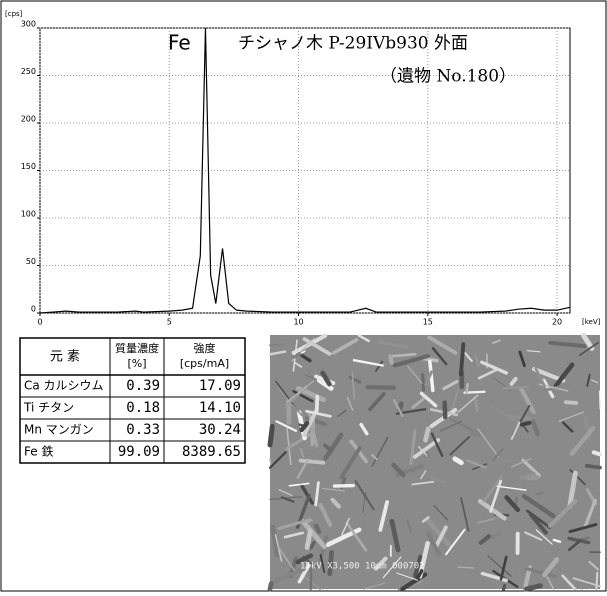 The height and width of the screenshot is (596, 607). I want to click on x-unit: [keV], so click(591, 322).